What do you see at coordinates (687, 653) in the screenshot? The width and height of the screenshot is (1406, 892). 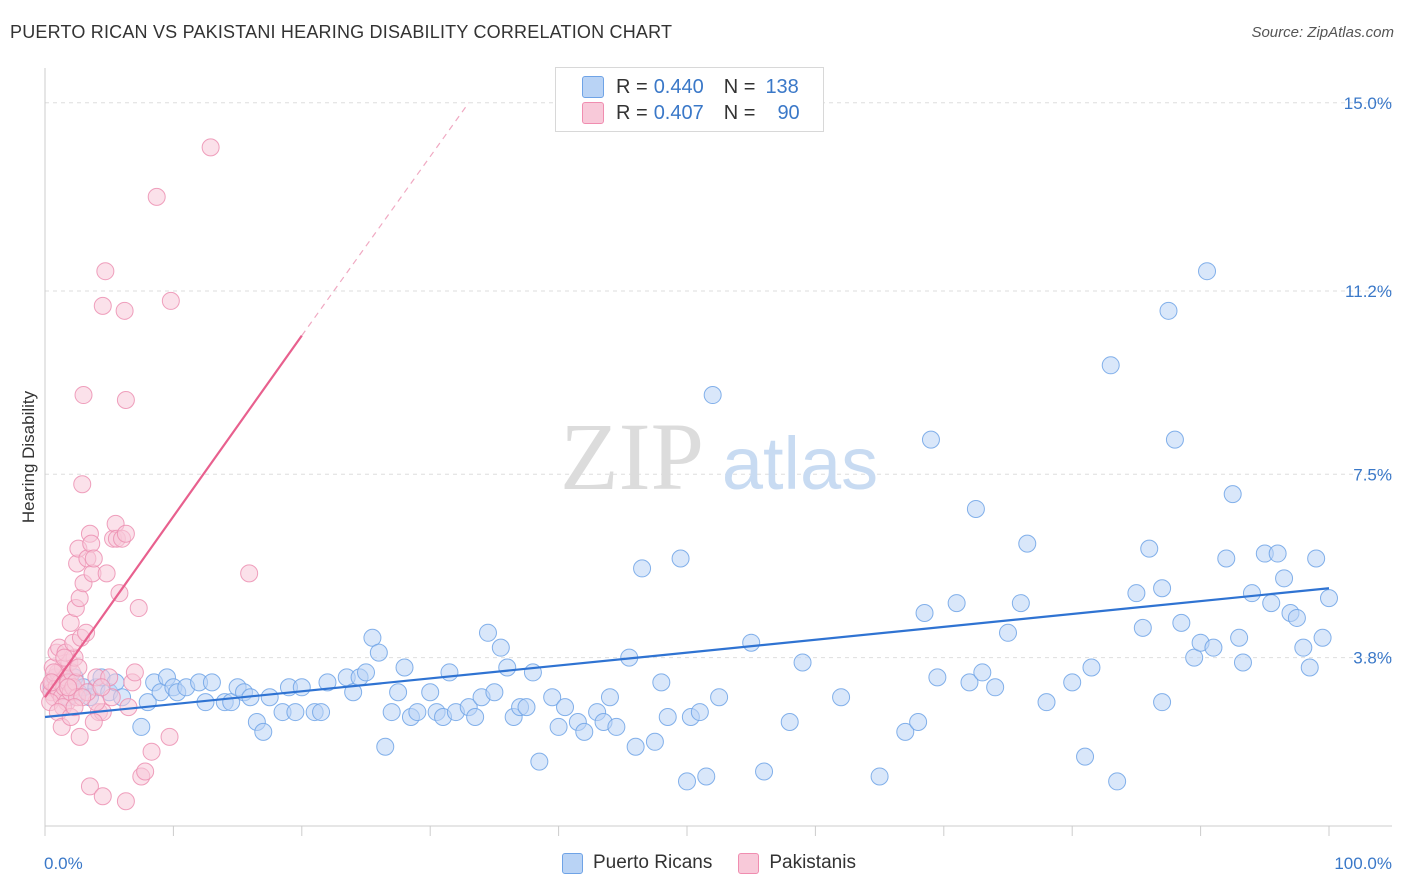 I see `trend-line-puerto-ricans` at bounding box center [687, 653].